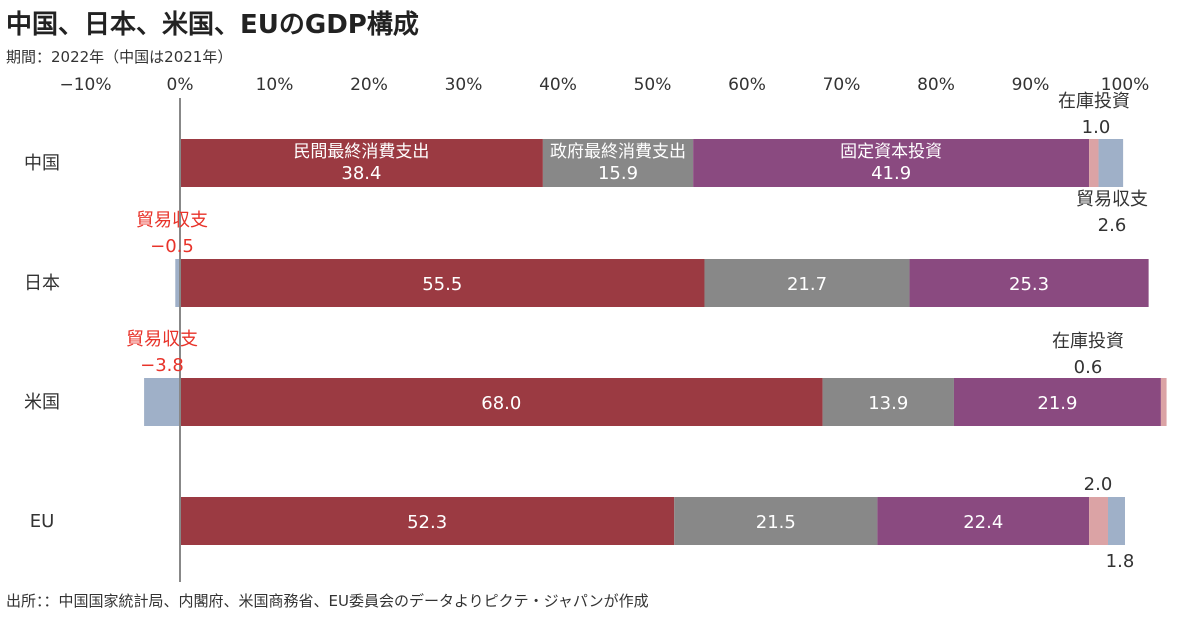  Describe the element at coordinates (747, 85) in the screenshot. I see `x-tick-label: 60%` at that location.